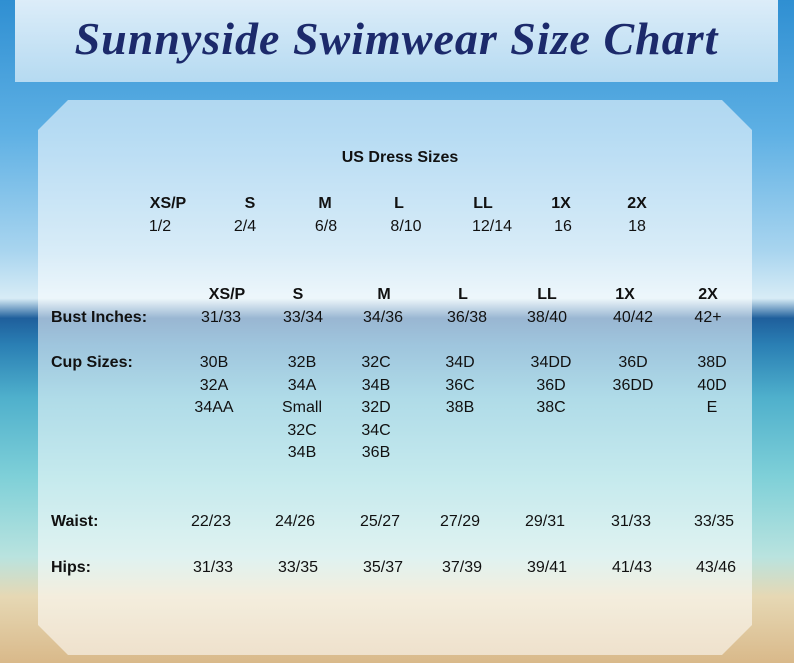 This screenshot has height=663, width=794. What do you see at coordinates (462, 567) in the screenshot?
I see `cell-value: 37/39` at bounding box center [462, 567].